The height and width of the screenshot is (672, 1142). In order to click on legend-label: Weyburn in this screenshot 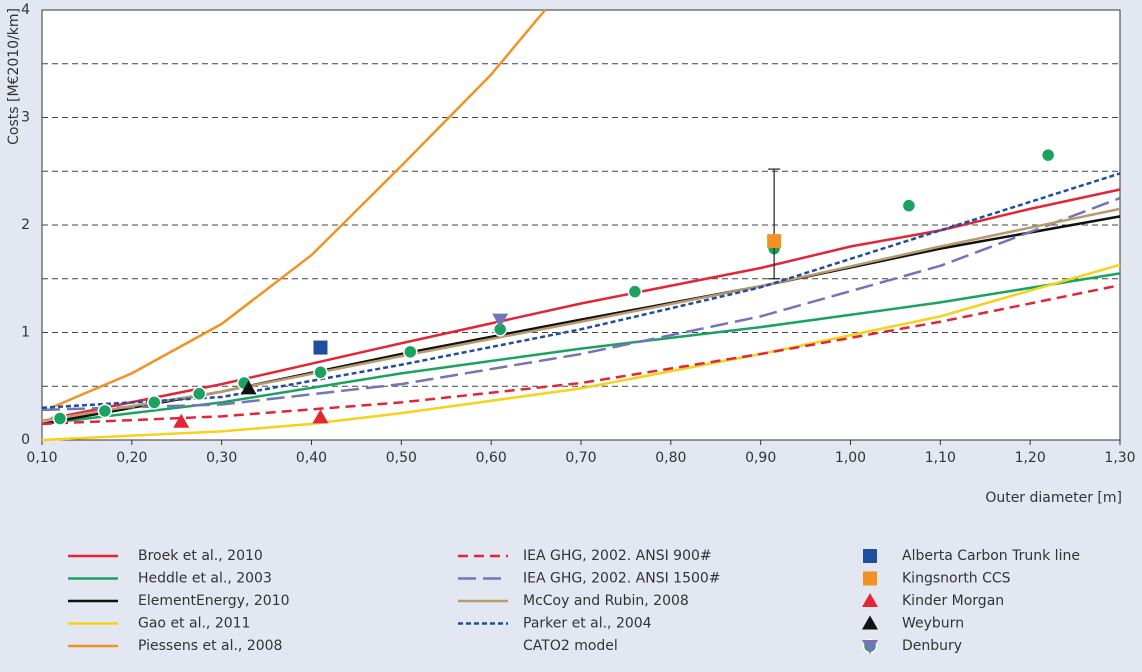, I will do `click(933, 624)`.